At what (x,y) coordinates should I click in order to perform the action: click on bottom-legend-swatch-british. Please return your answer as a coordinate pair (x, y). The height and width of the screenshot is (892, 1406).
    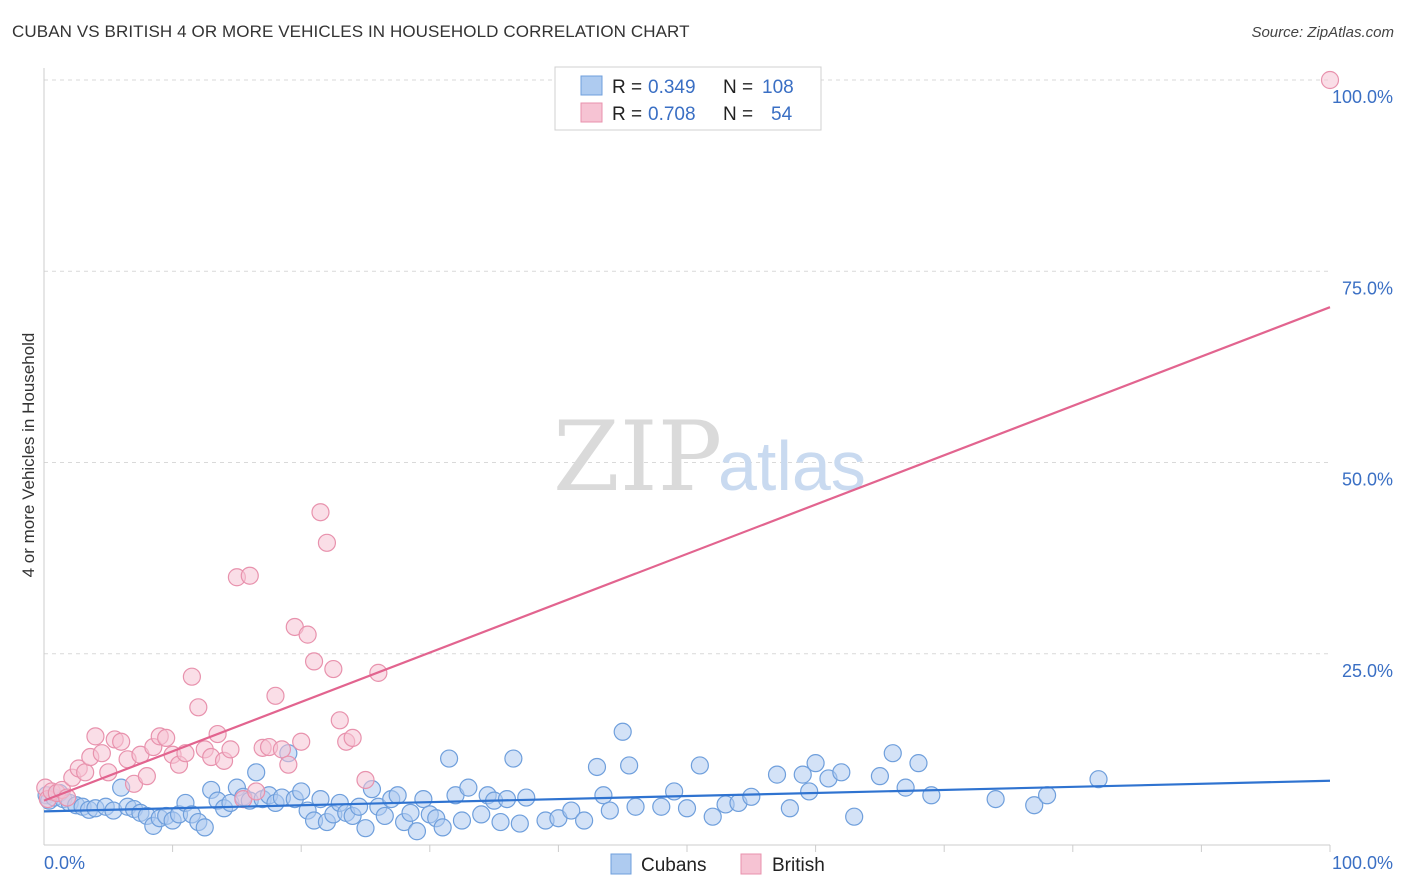
    Looking at the image, I should click on (751, 864).